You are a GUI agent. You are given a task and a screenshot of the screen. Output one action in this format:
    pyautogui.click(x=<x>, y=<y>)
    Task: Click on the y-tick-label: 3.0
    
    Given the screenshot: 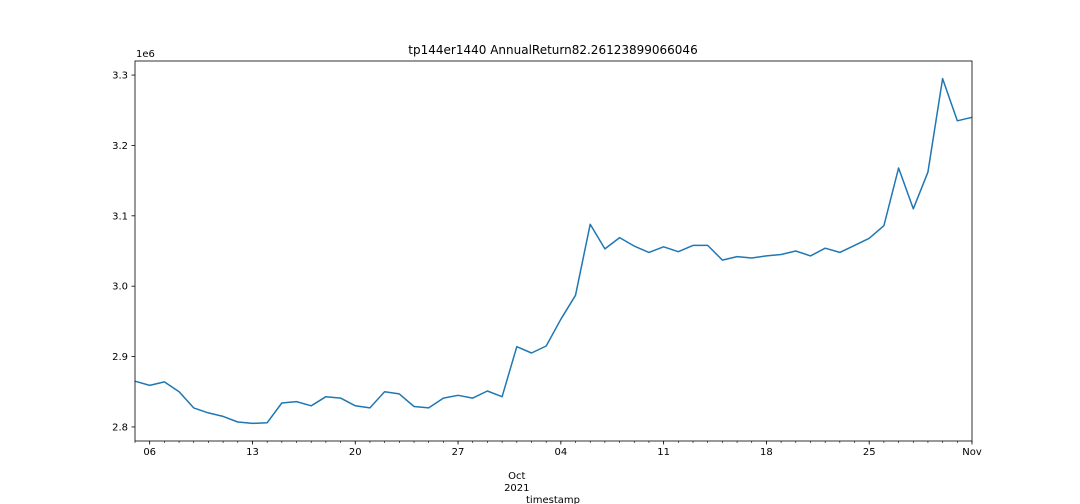 What is the action you would take?
    pyautogui.click(x=120, y=287)
    